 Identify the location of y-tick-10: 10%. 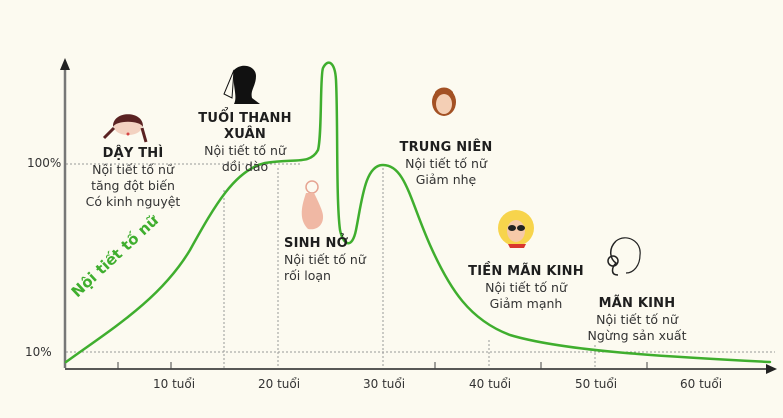
(38, 352).